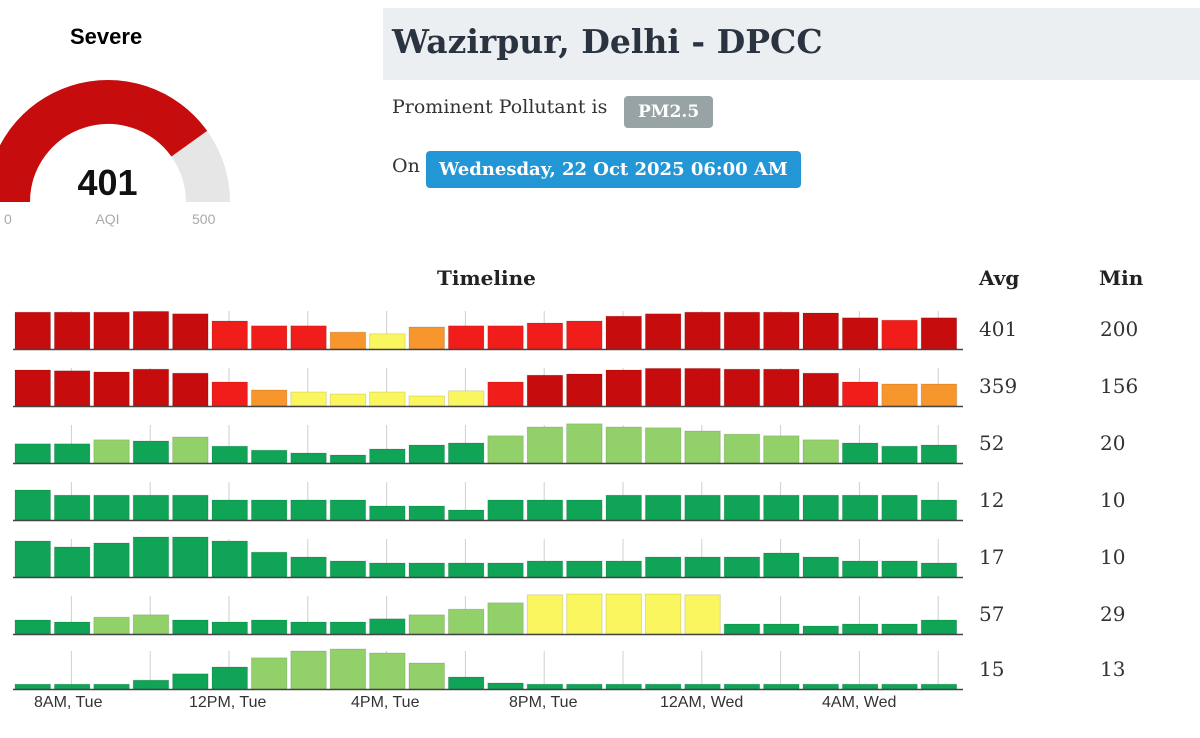  Describe the element at coordinates (486, 278) in the screenshot. I see `timeline-header: Timeline` at that location.